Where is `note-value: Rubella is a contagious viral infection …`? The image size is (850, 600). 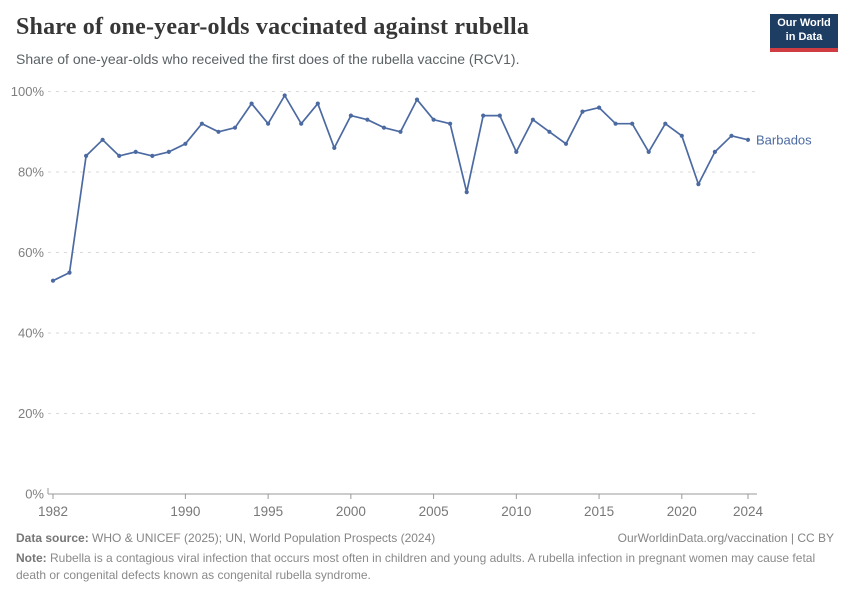 note-value: Rubella is a contagious viral infection … is located at coordinates (416, 566).